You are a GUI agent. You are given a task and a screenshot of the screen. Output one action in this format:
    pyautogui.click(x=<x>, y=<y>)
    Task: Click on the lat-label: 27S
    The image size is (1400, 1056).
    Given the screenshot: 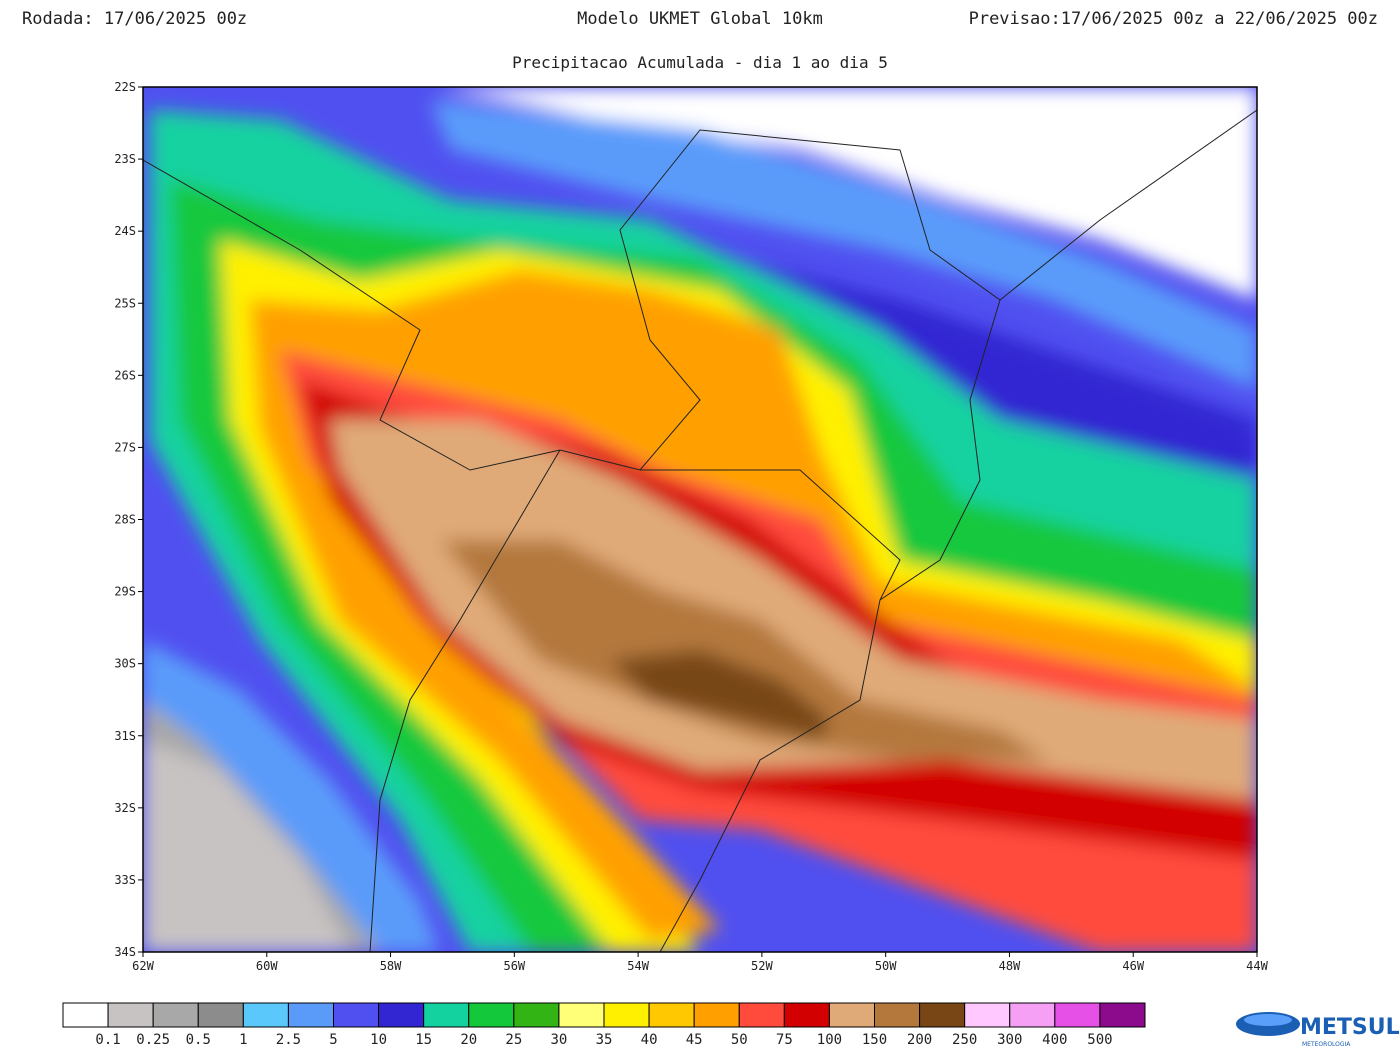 What is the action you would take?
    pyautogui.click(x=125, y=447)
    